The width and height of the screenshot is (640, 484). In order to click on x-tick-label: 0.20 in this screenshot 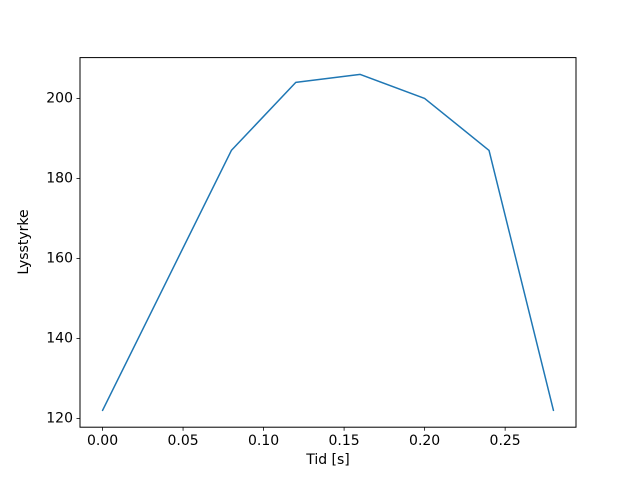, I will do `click(424, 441)`.